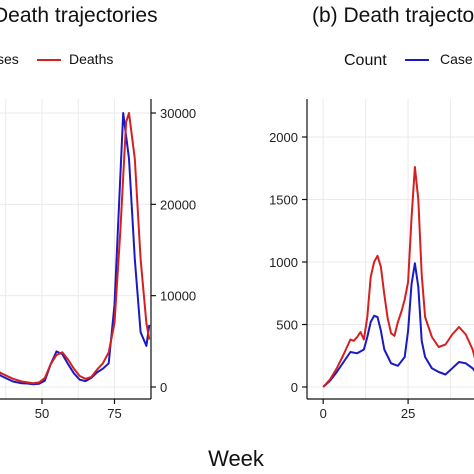  What do you see at coordinates (91, 59) in the screenshot?
I see `panel-a-legend-deaths-label: Deaths` at bounding box center [91, 59].